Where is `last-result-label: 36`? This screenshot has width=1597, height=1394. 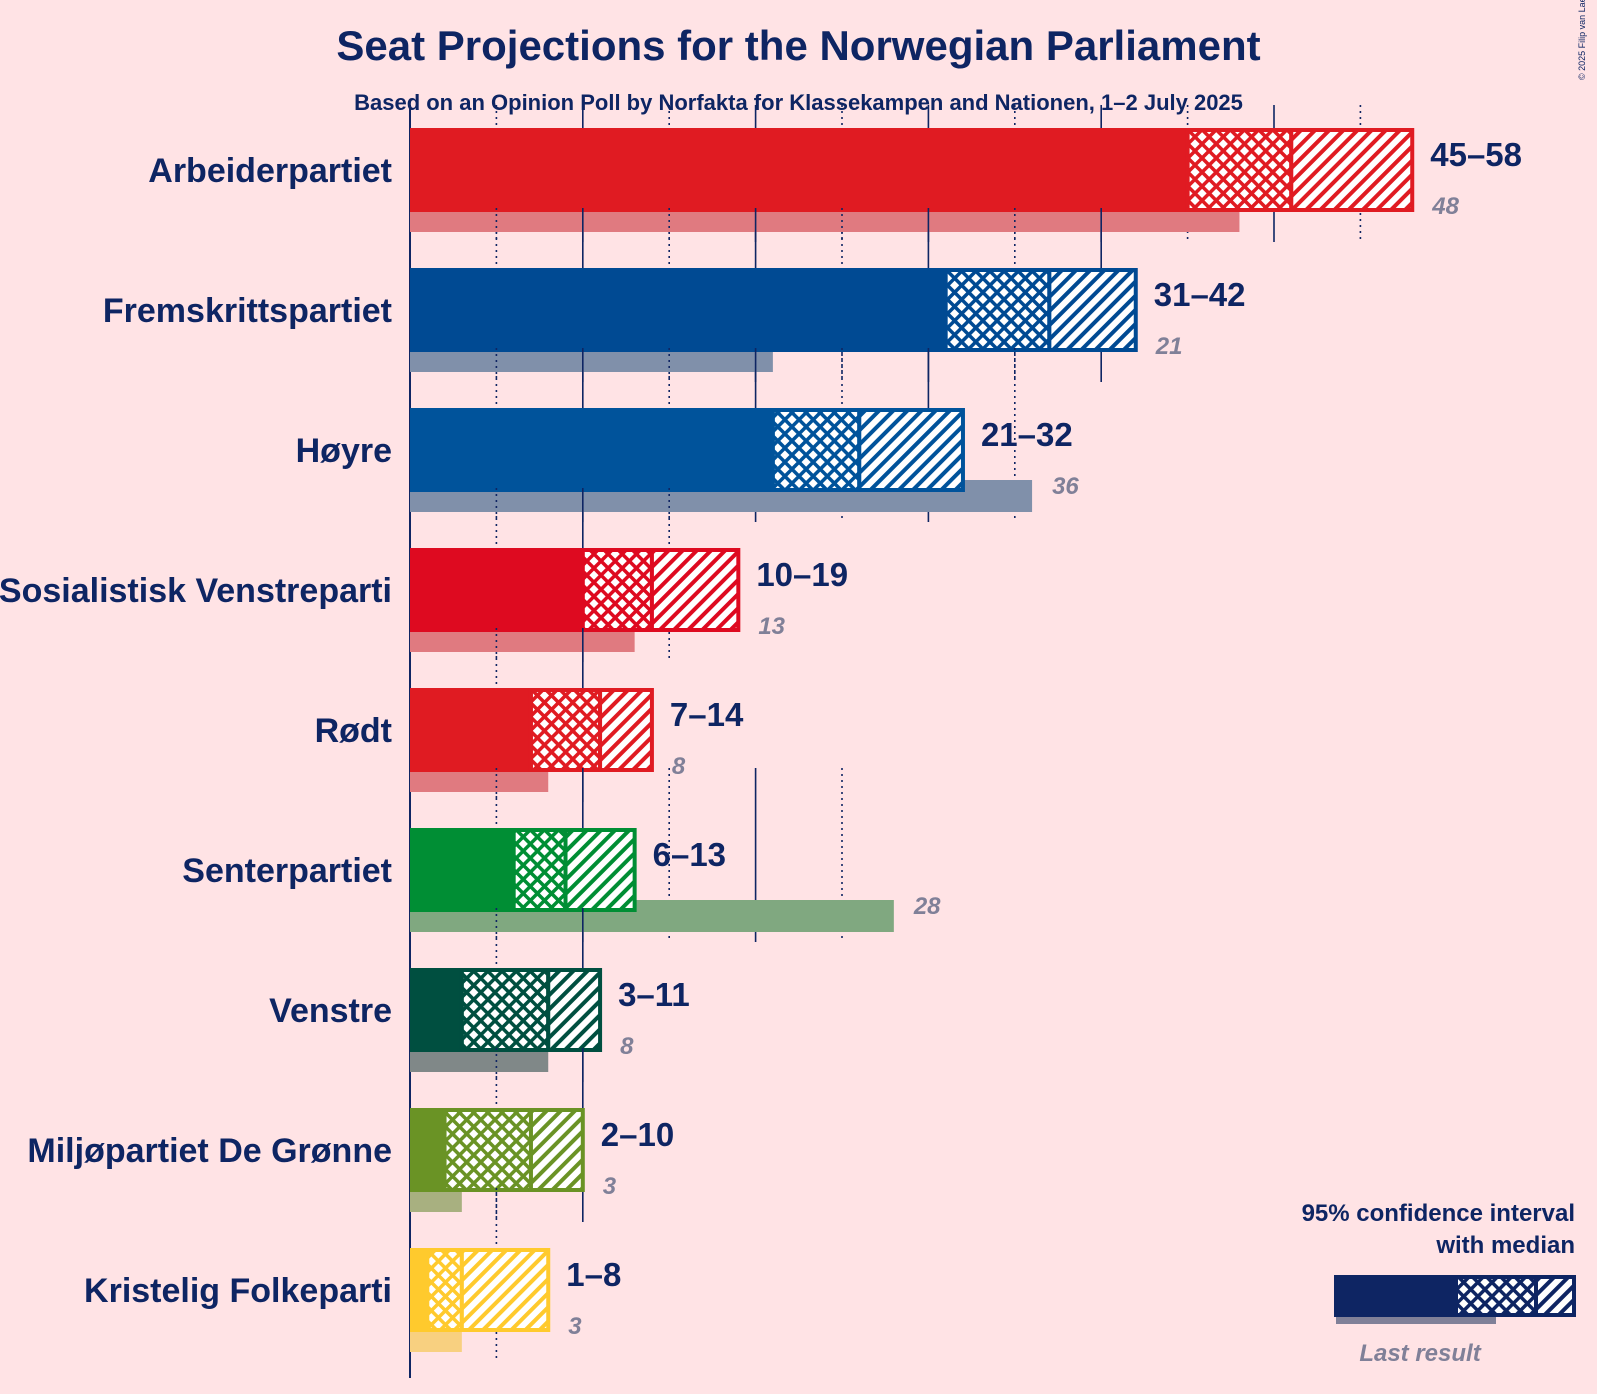
last-result-label: 36 is located at coordinates (1065, 486).